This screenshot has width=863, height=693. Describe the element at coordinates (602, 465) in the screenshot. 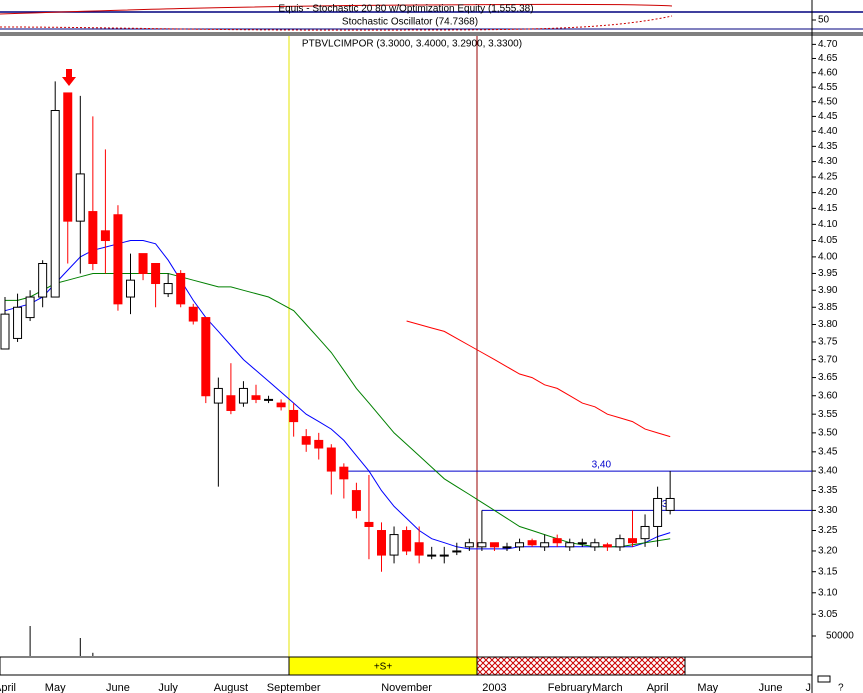

I see `level-label: 3,40` at that location.